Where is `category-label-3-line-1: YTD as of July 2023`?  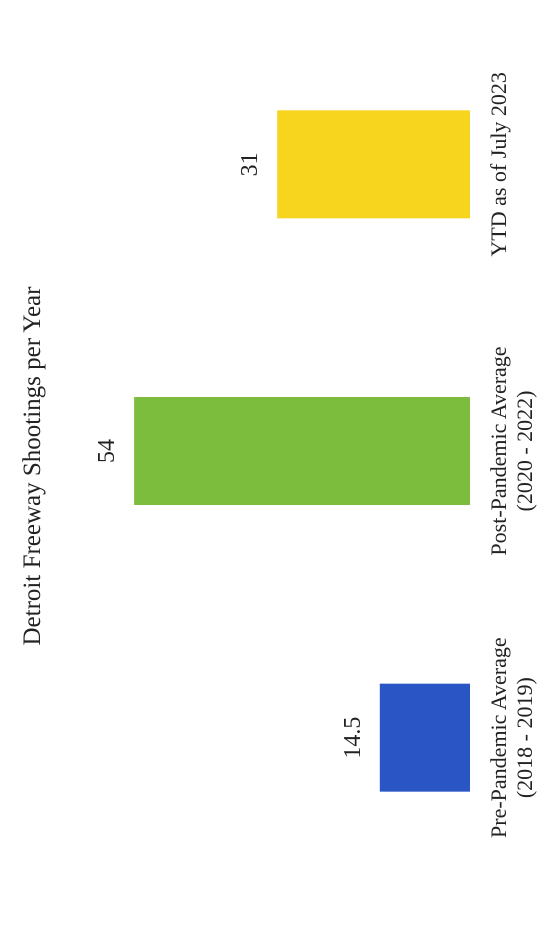
category-label-3-line-1: YTD as of July 2023 is located at coordinates (498, 164).